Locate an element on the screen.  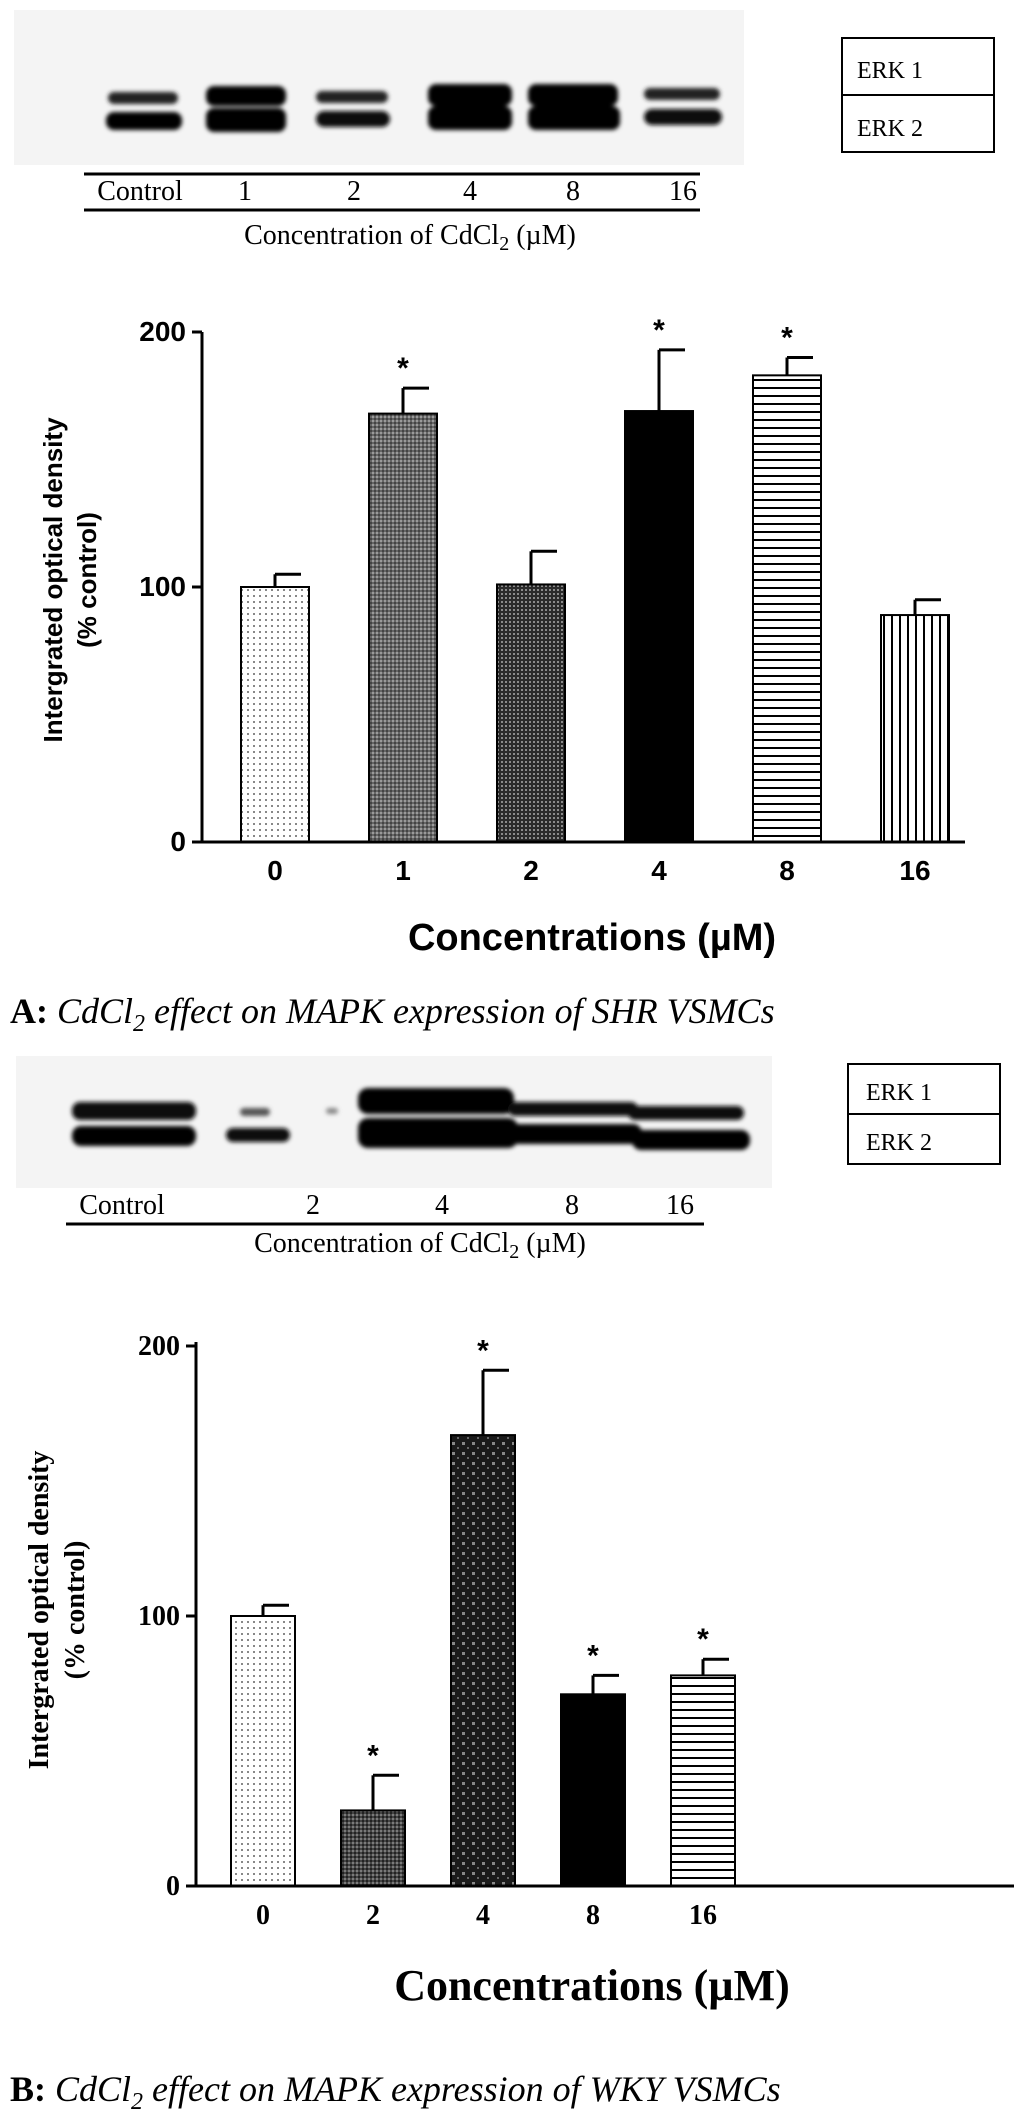
blot-a-legend-erk1: ERK 1 is located at coordinates (890, 71).